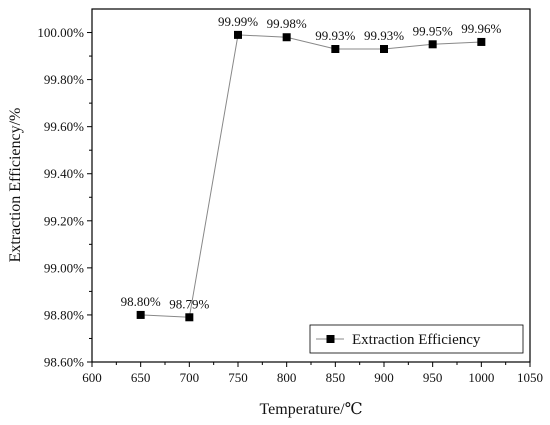 The height and width of the screenshot is (425, 550). What do you see at coordinates (64, 126) in the screenshot?
I see `y-tick-label: 99.60%` at bounding box center [64, 126].